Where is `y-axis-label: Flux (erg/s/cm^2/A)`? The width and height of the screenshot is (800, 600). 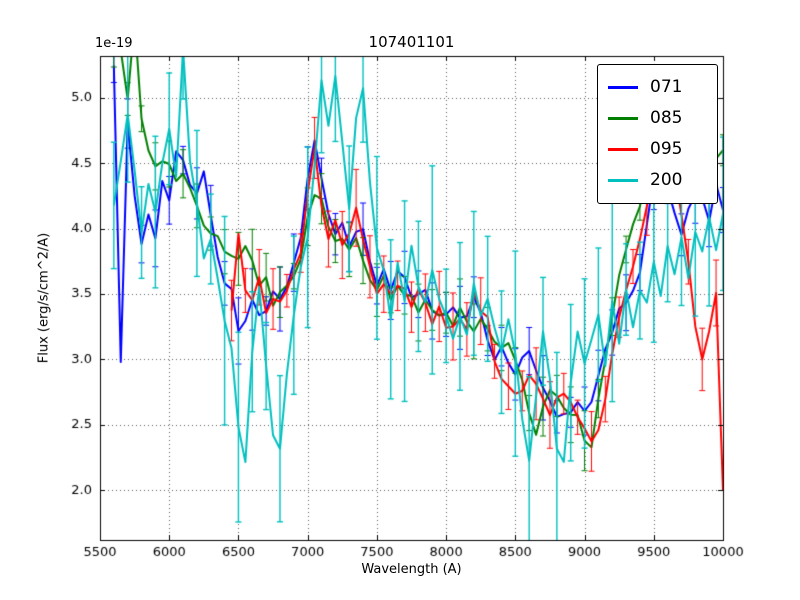 y-axis-label: Flux (erg/s/cm^2/A) is located at coordinates (44, 298).